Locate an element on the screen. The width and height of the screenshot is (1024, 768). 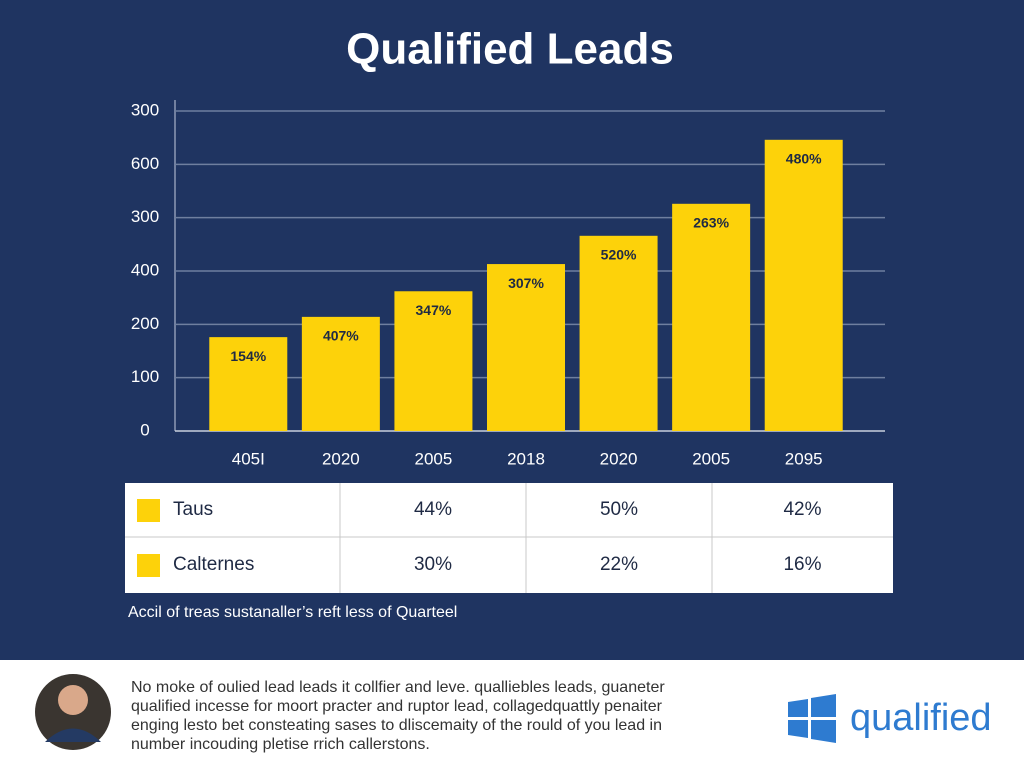
y-tick-label: 600 is located at coordinates (145, 163).